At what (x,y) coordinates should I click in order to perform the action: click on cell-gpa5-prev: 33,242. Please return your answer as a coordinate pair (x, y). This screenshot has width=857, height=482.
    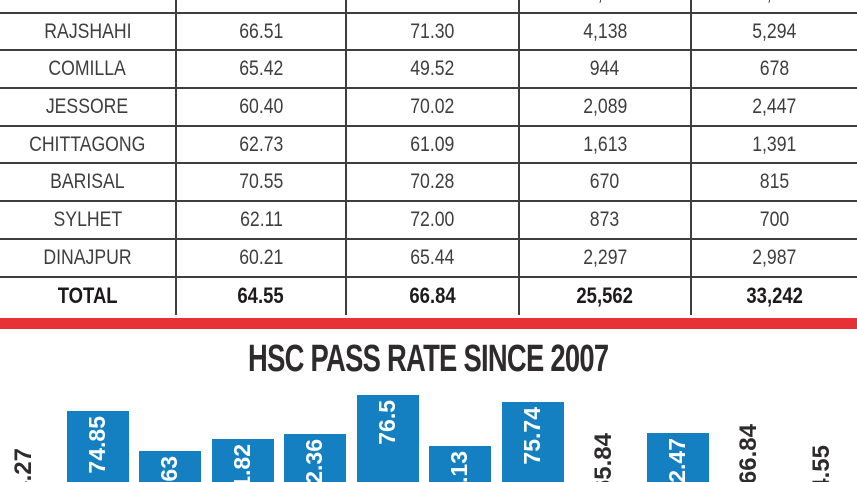
    Looking at the image, I should click on (773, 296).